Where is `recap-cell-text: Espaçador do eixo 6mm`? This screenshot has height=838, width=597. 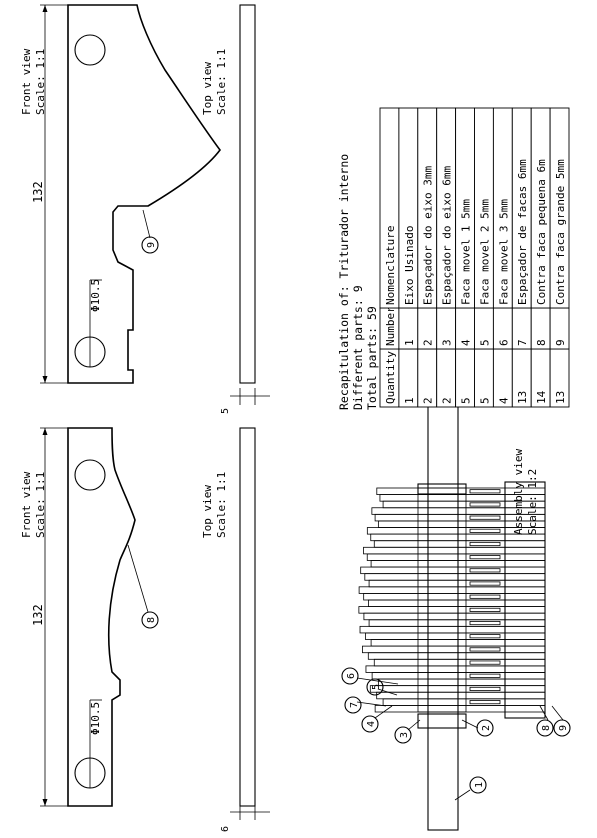 recap-cell-text: Espaçador do eixo 6mm is located at coordinates (447, 235).